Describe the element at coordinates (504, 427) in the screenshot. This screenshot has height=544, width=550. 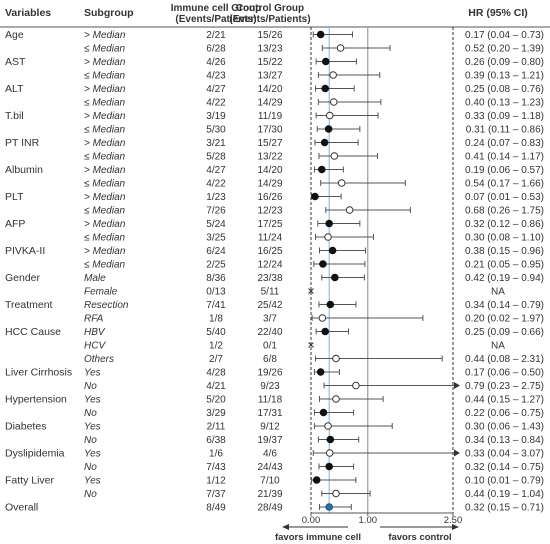
I see `hr-ci-text: 0.30 (0.06 – 1.43)` at that location.